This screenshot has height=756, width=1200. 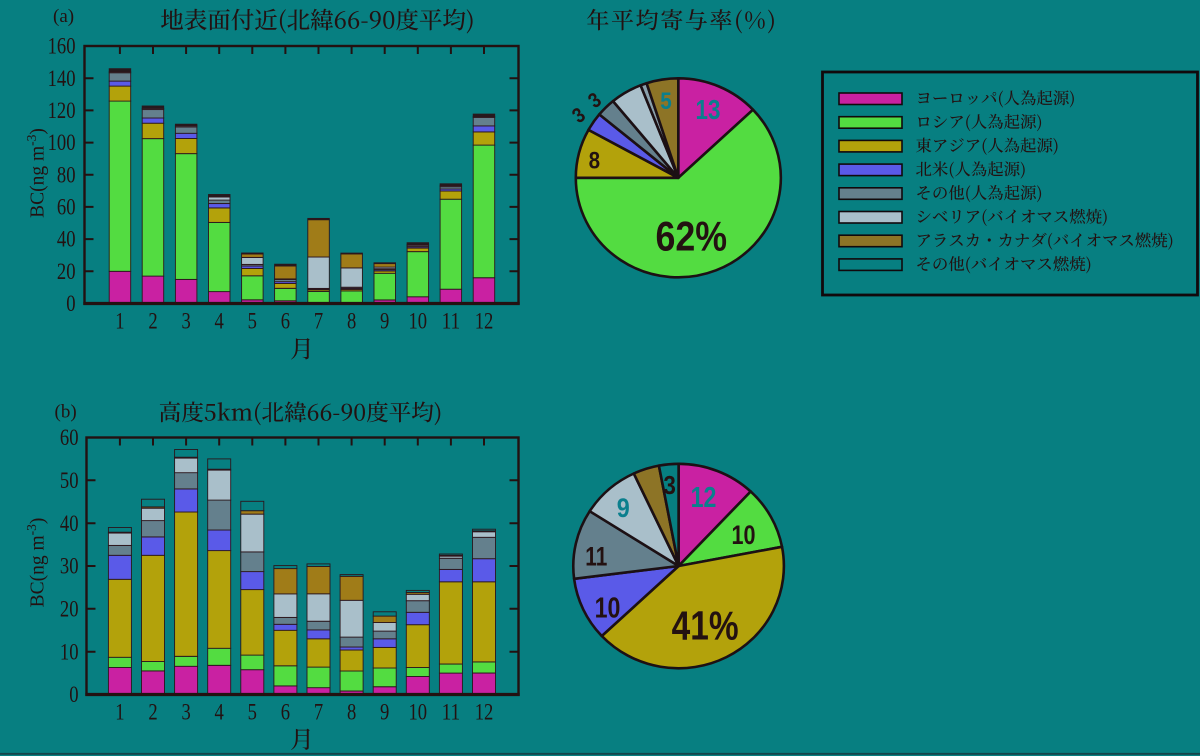 What do you see at coordinates (63, 16) in the screenshot?
I see `svg-text: (a)` at bounding box center [63, 16].